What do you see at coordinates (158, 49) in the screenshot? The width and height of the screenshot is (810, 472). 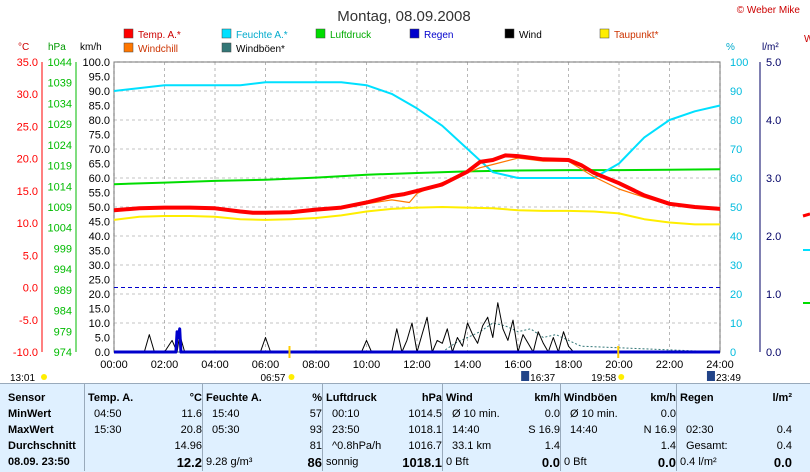 I see `legend-label-6: Windchill` at bounding box center [158, 49].